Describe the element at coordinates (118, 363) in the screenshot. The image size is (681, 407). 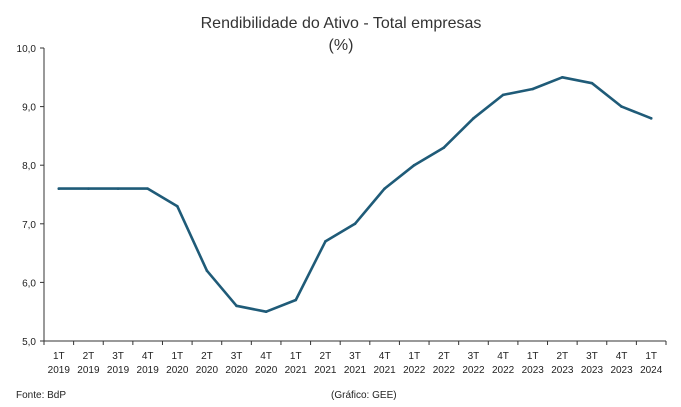
I see `x-tick-label: 3T 2019` at that location.